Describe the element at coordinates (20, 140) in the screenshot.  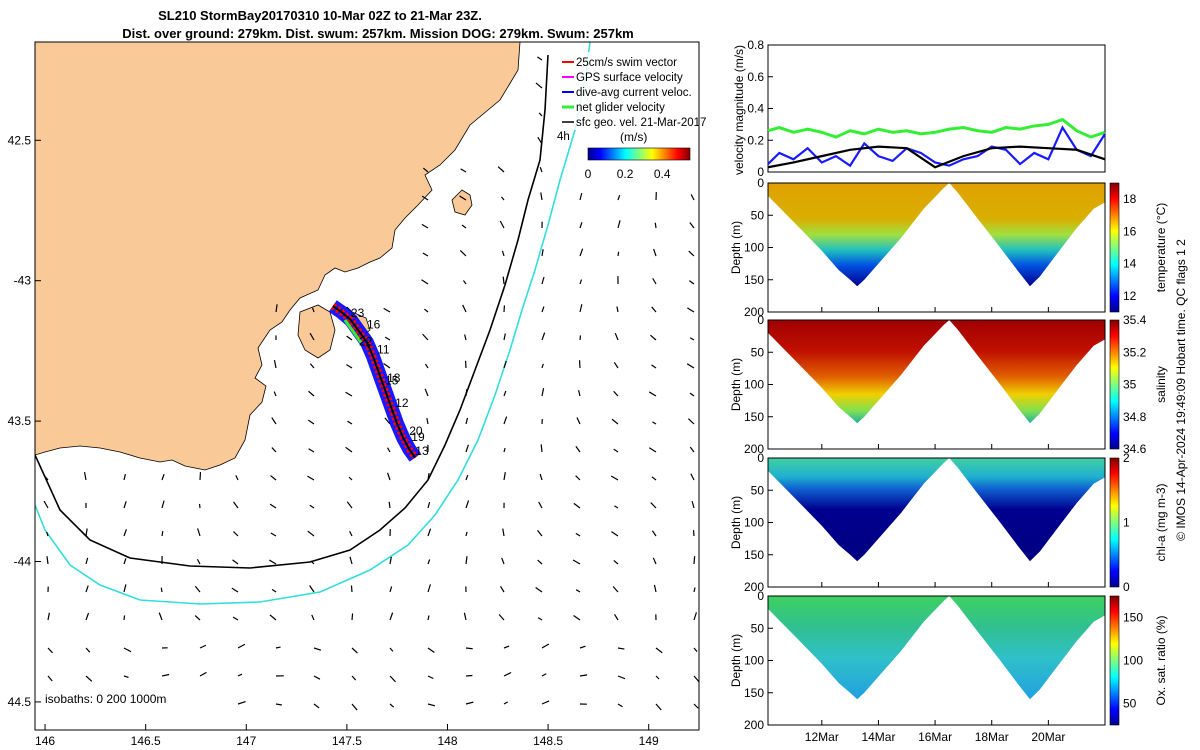
I see `map-ytick-label: 42.5` at that location.